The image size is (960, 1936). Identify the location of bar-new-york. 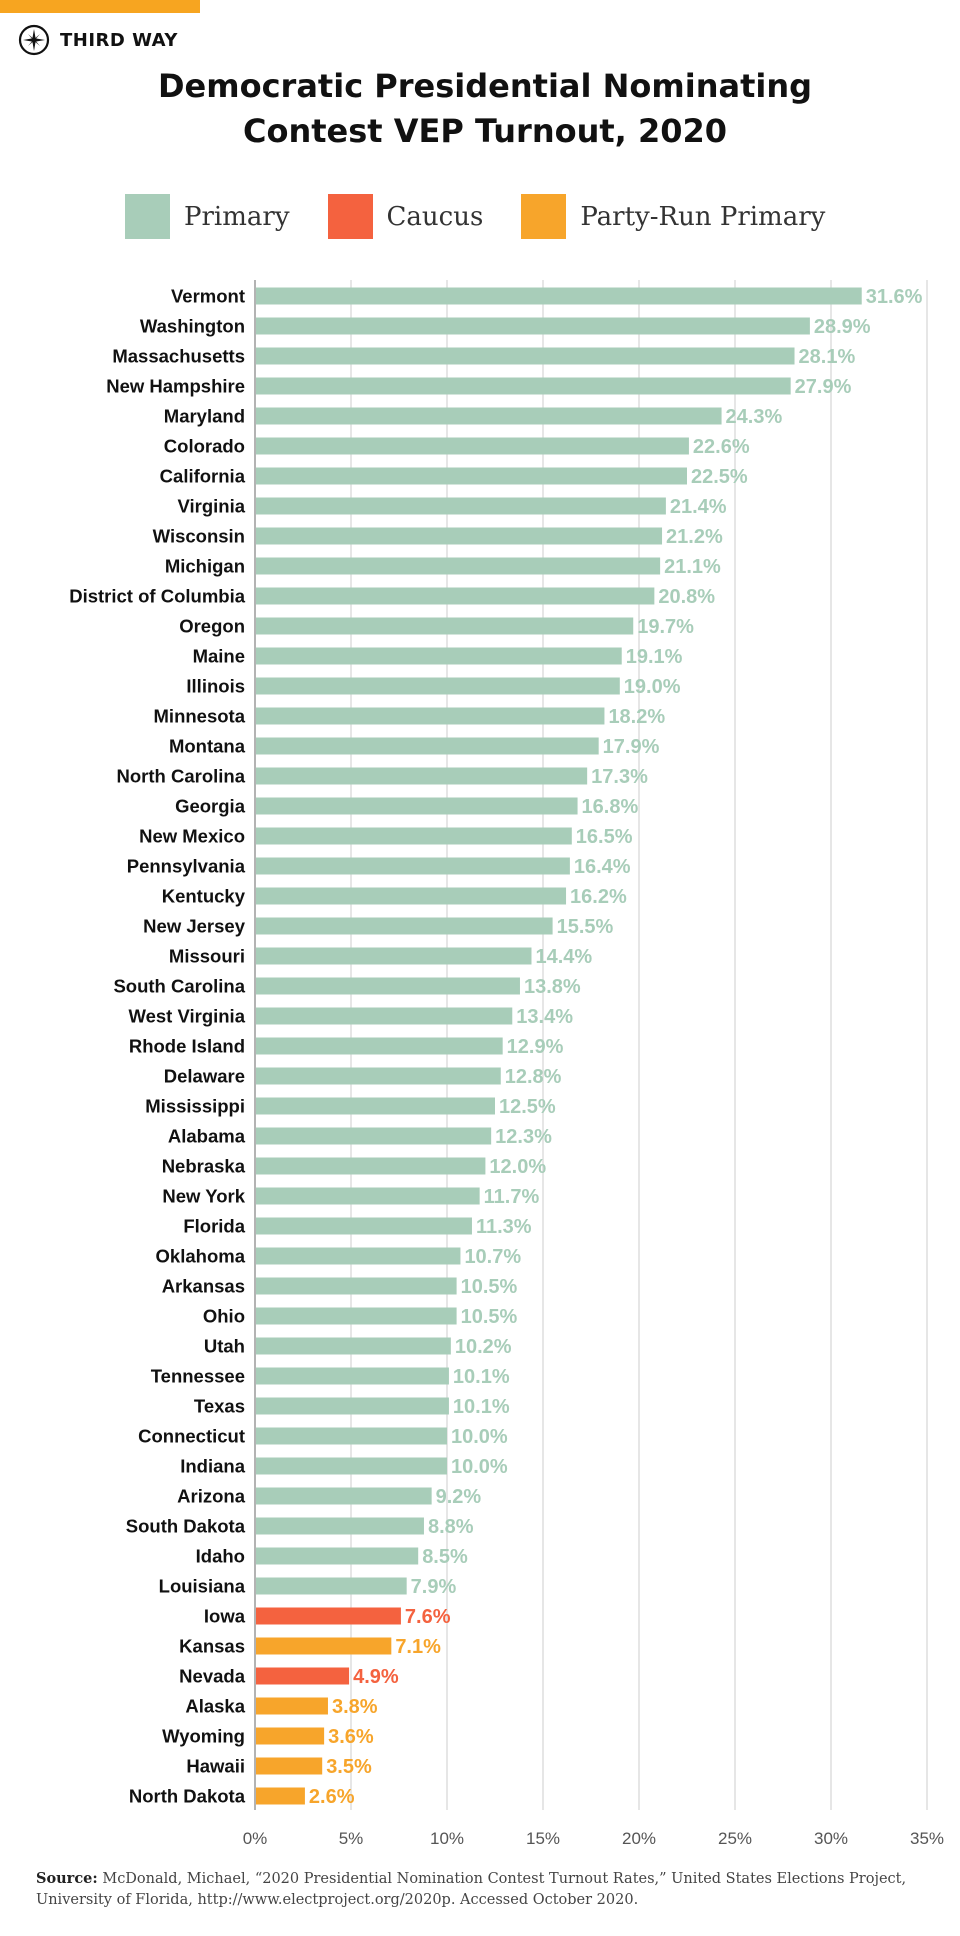
(368, 1196).